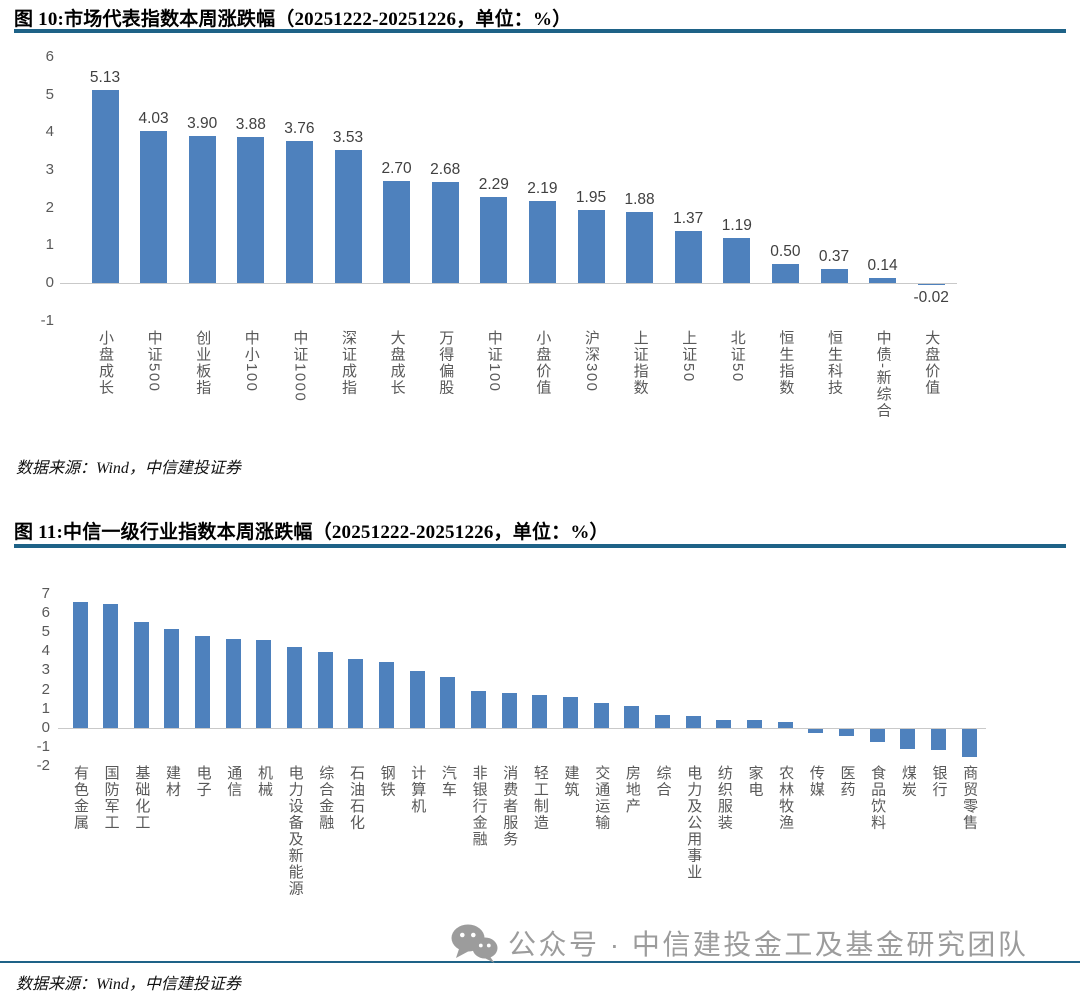 The width and height of the screenshot is (1080, 997). I want to click on x-axis-category-label: 建材, so click(172, 781).